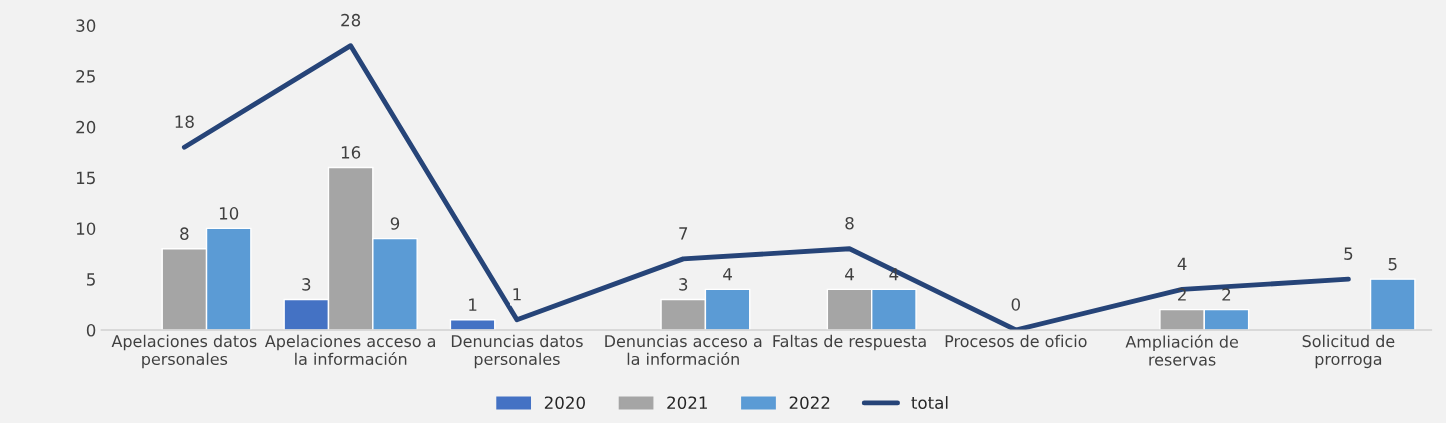  I want to click on x-tick-label: Denuncias acceso a la información, so click(683, 350).